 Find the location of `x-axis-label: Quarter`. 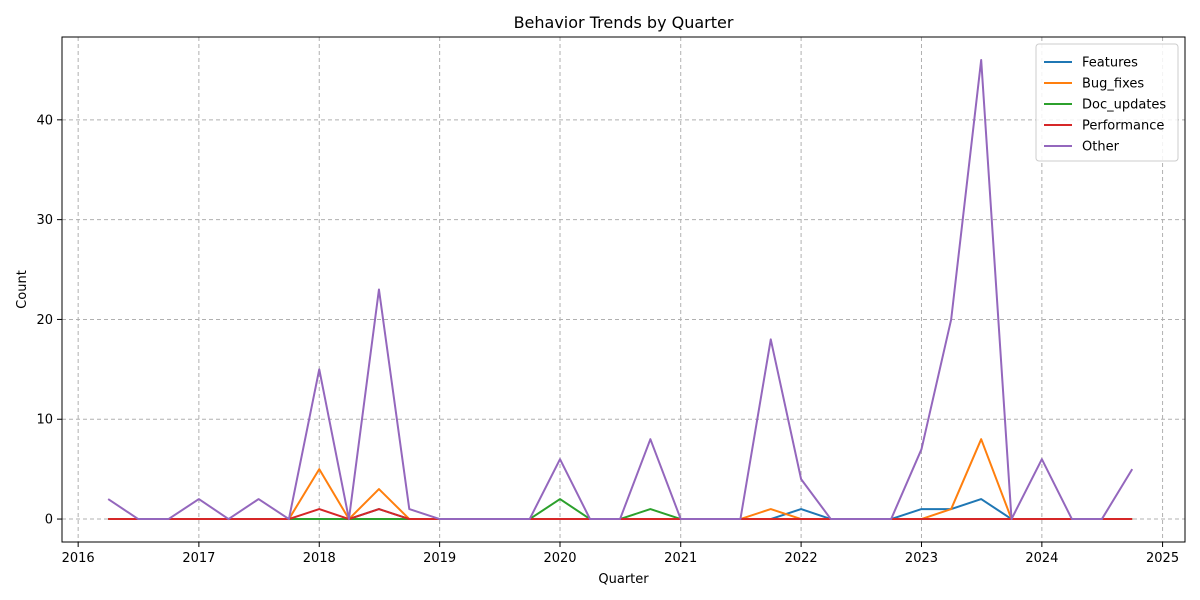

x-axis-label: Quarter is located at coordinates (623, 579).